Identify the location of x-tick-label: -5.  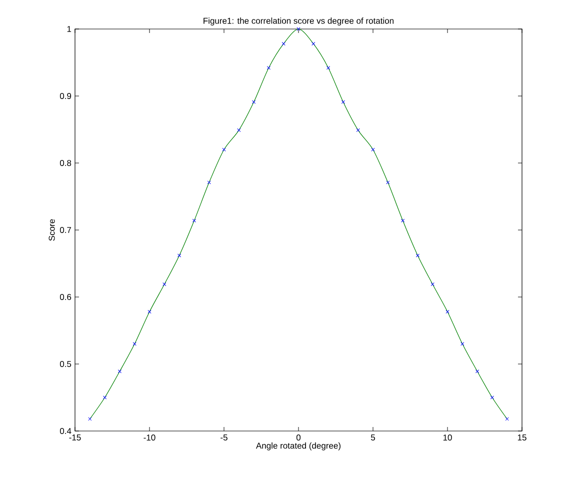
(224, 437).